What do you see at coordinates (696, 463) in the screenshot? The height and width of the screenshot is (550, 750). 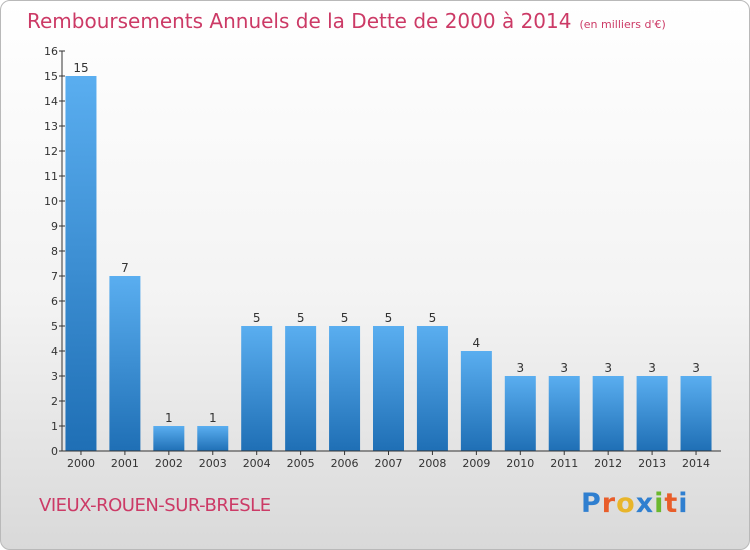 I see `x-tick-label-2014: 2014` at bounding box center [696, 463].